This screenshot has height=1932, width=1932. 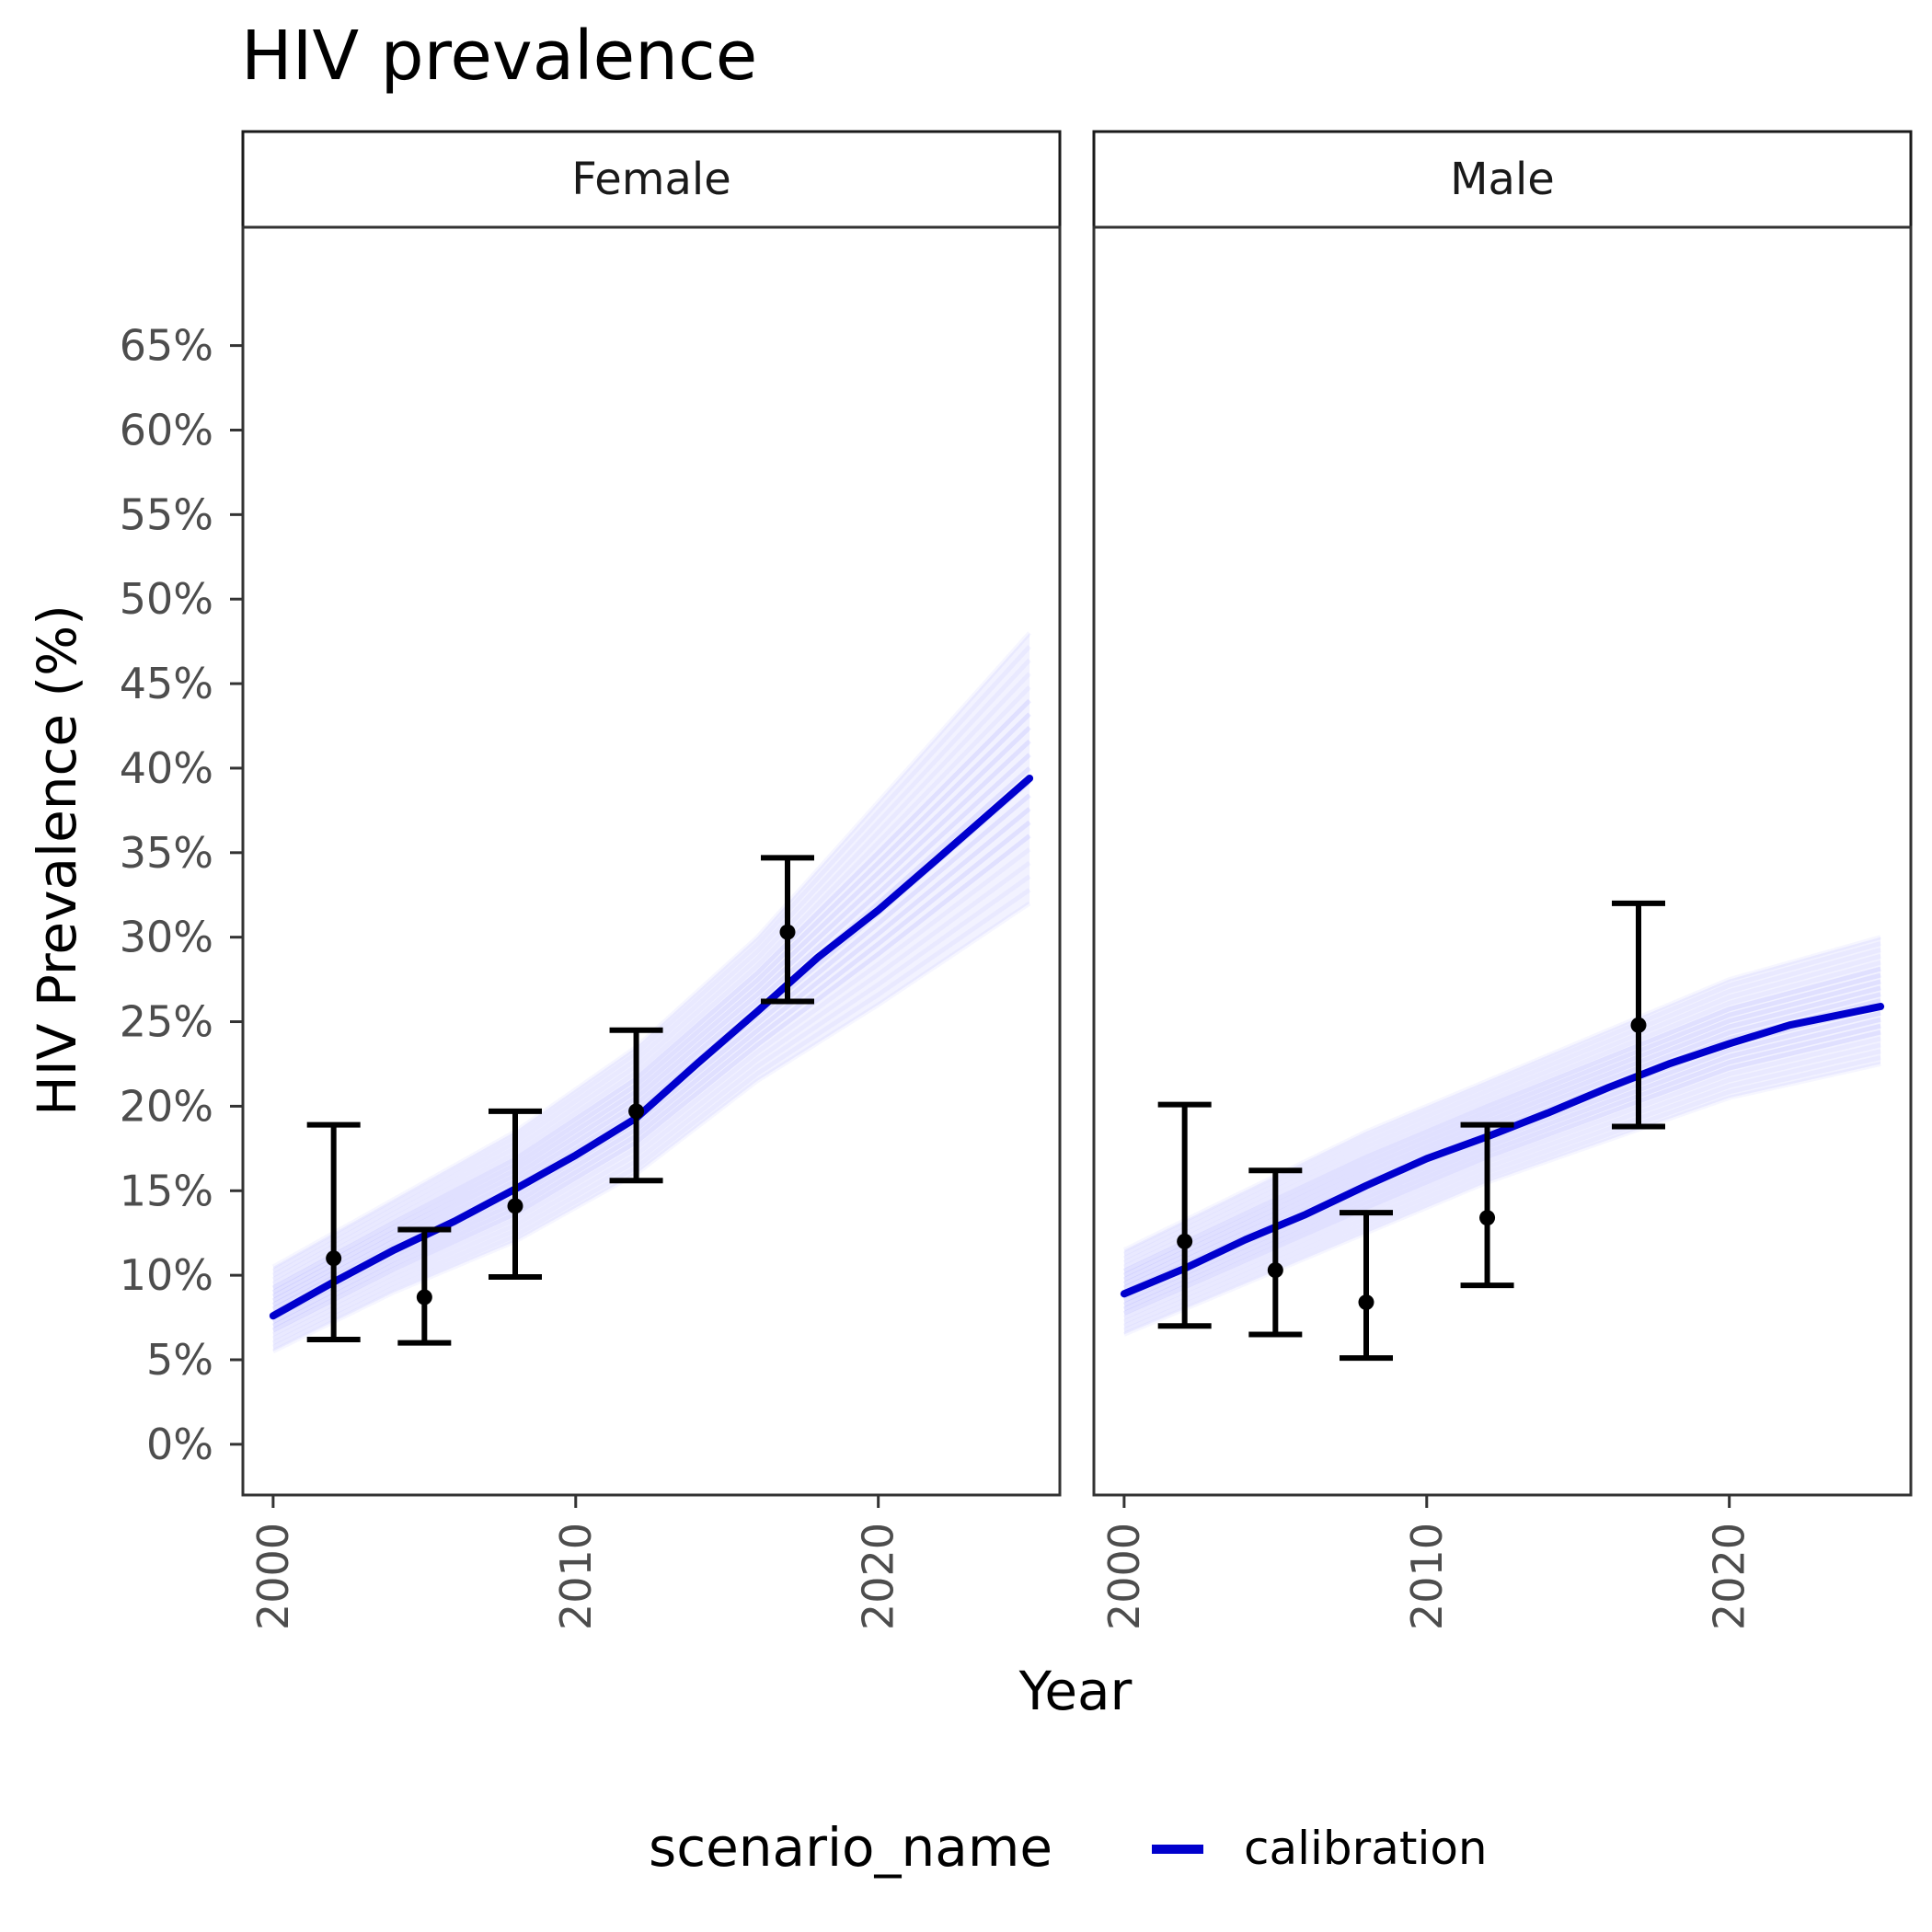 What do you see at coordinates (166, 346) in the screenshot?
I see `y-tick-label: 65%` at bounding box center [166, 346].